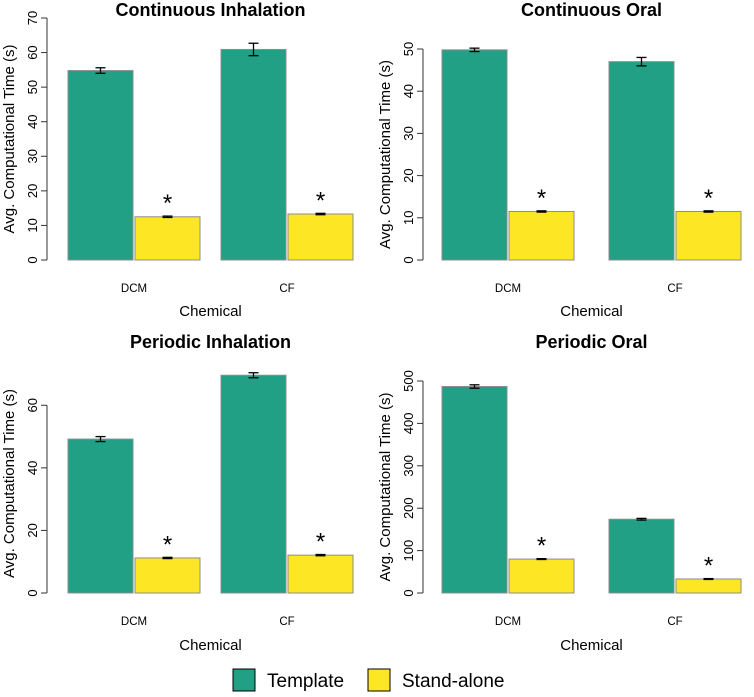  What do you see at coordinates (408, 508) in the screenshot?
I see `y-tick-label: 200` at bounding box center [408, 508].